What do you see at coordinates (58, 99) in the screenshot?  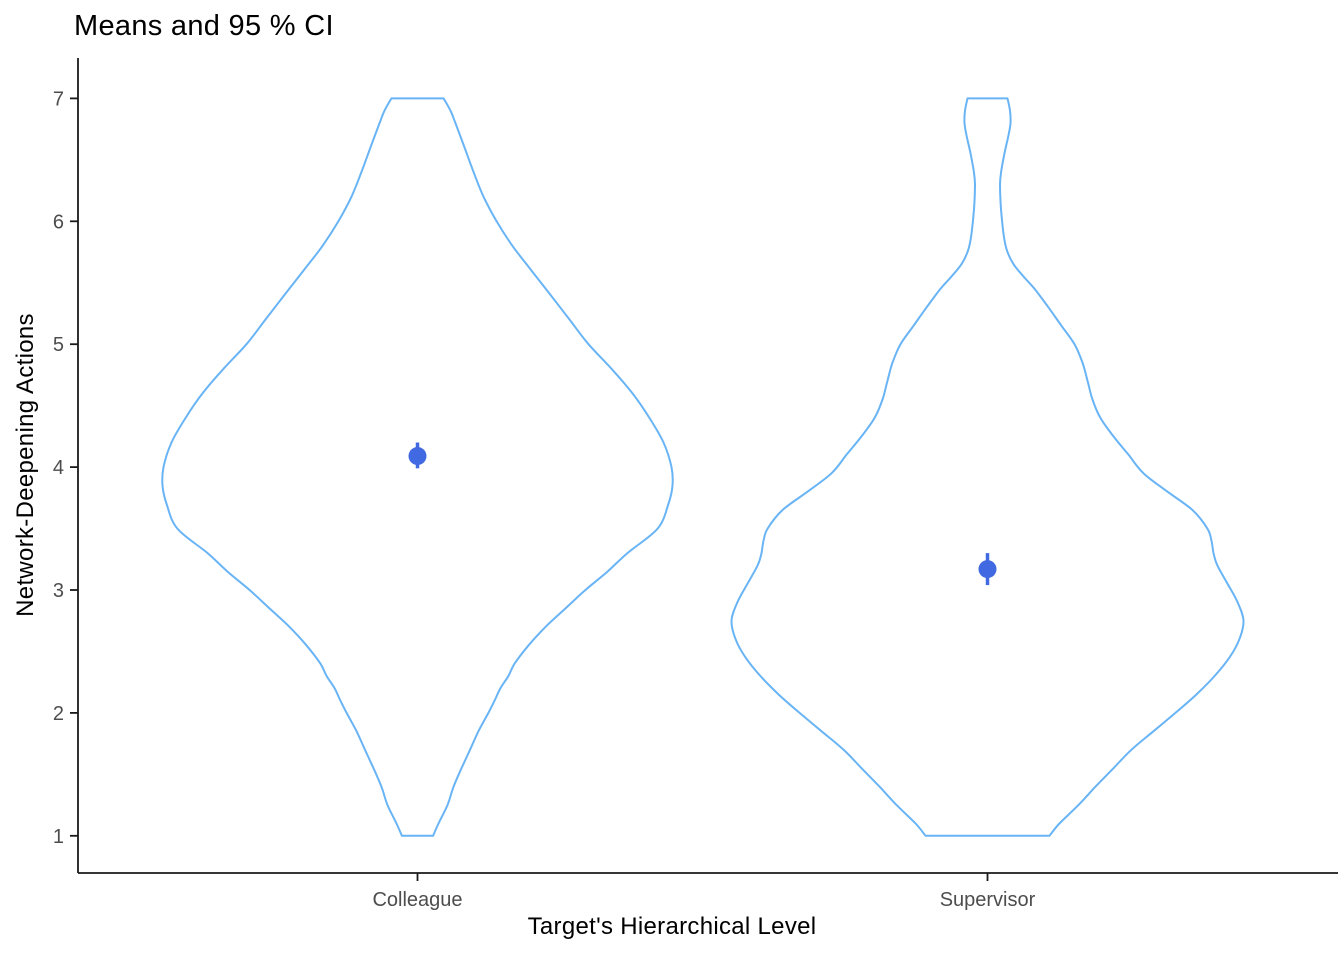 I see `y-tick-label: 7` at bounding box center [58, 99].